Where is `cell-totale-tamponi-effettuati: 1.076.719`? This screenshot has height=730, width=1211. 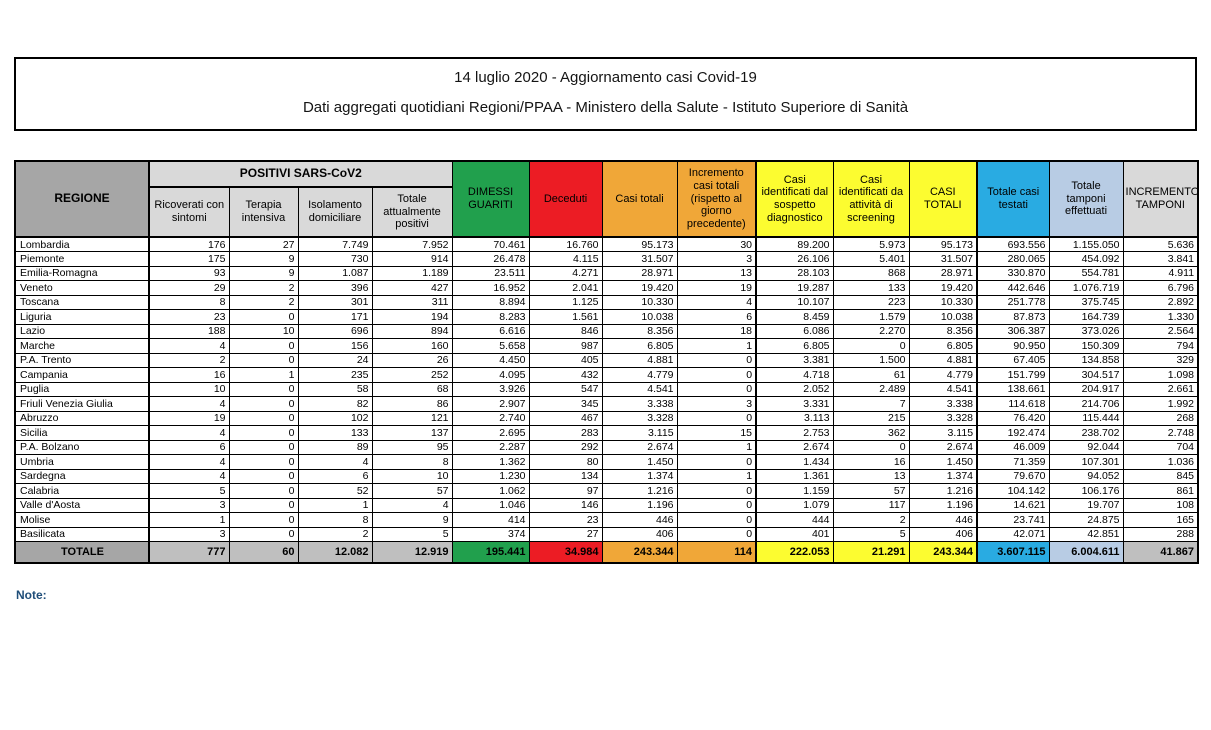 cell-totale-tamponi-effettuati: 1.076.719 is located at coordinates (1086, 288).